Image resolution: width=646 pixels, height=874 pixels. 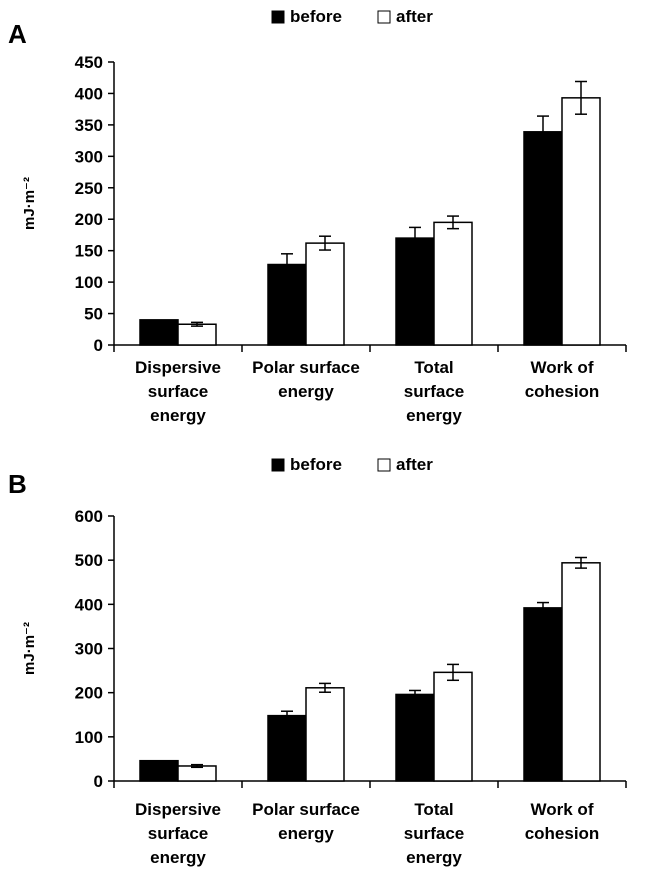 I want to click on y-tick-label: 150, so click(x=89, y=251).